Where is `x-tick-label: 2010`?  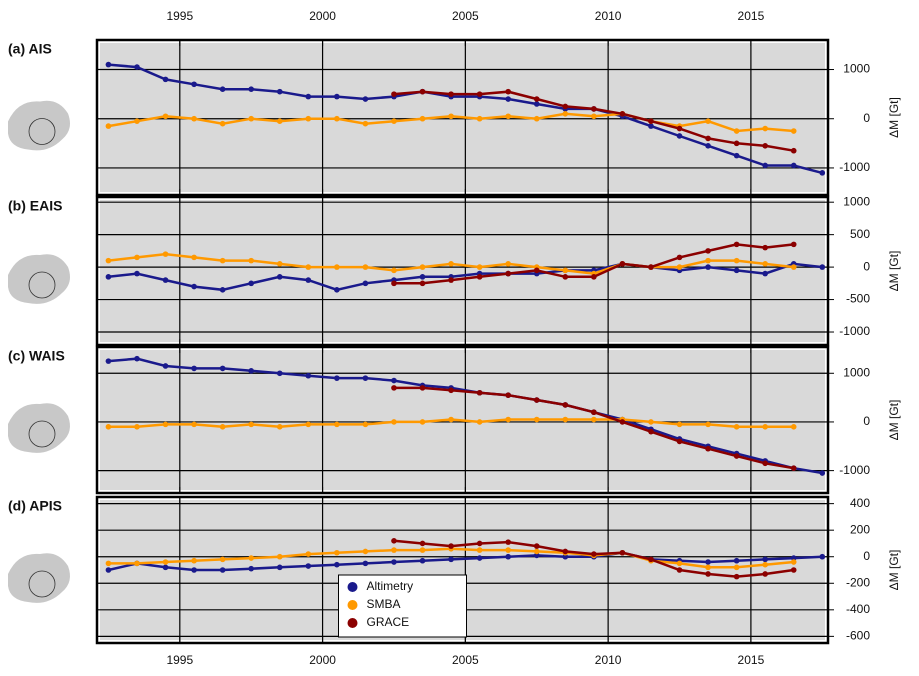 x-tick-label: 2010 is located at coordinates (608, 16).